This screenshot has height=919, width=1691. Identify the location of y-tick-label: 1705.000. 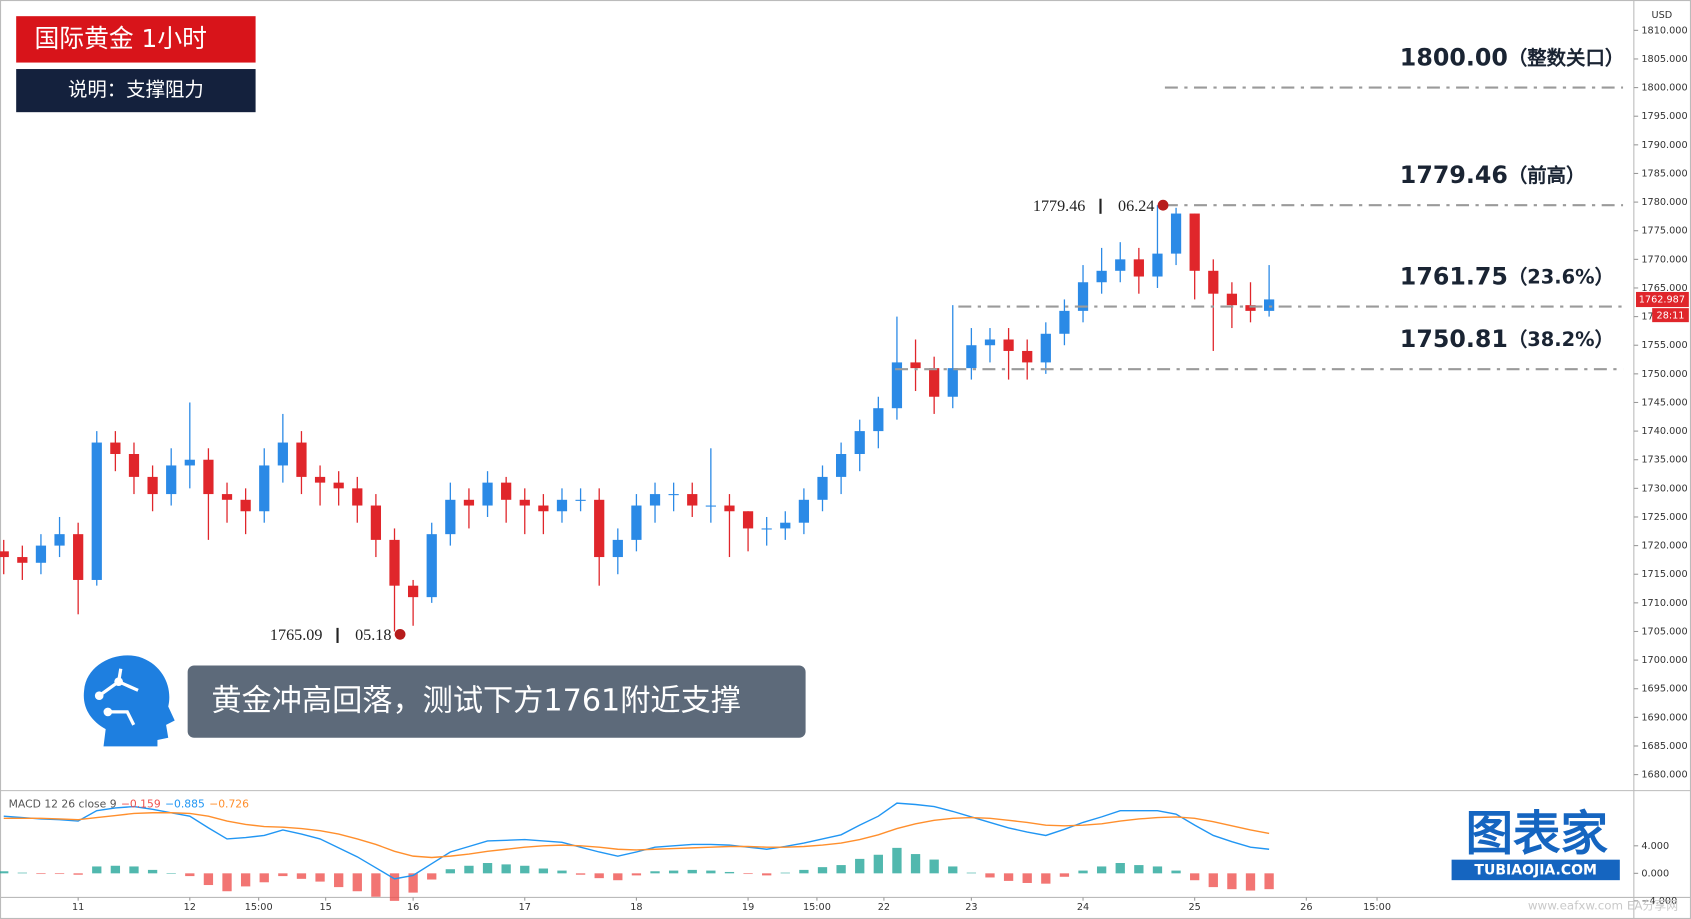
(1664, 631).